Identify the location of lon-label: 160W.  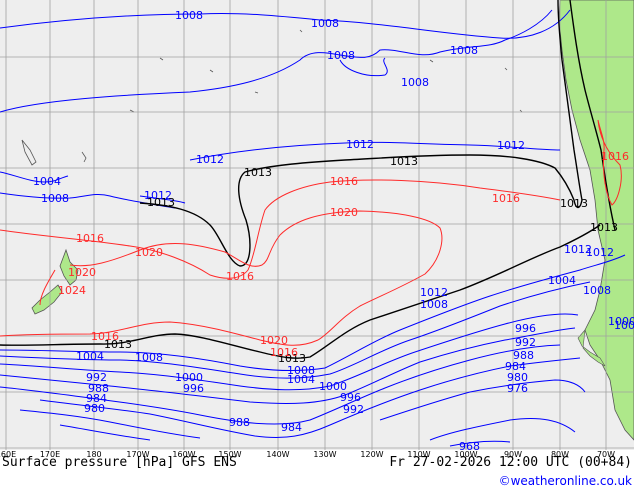
(183, 454).